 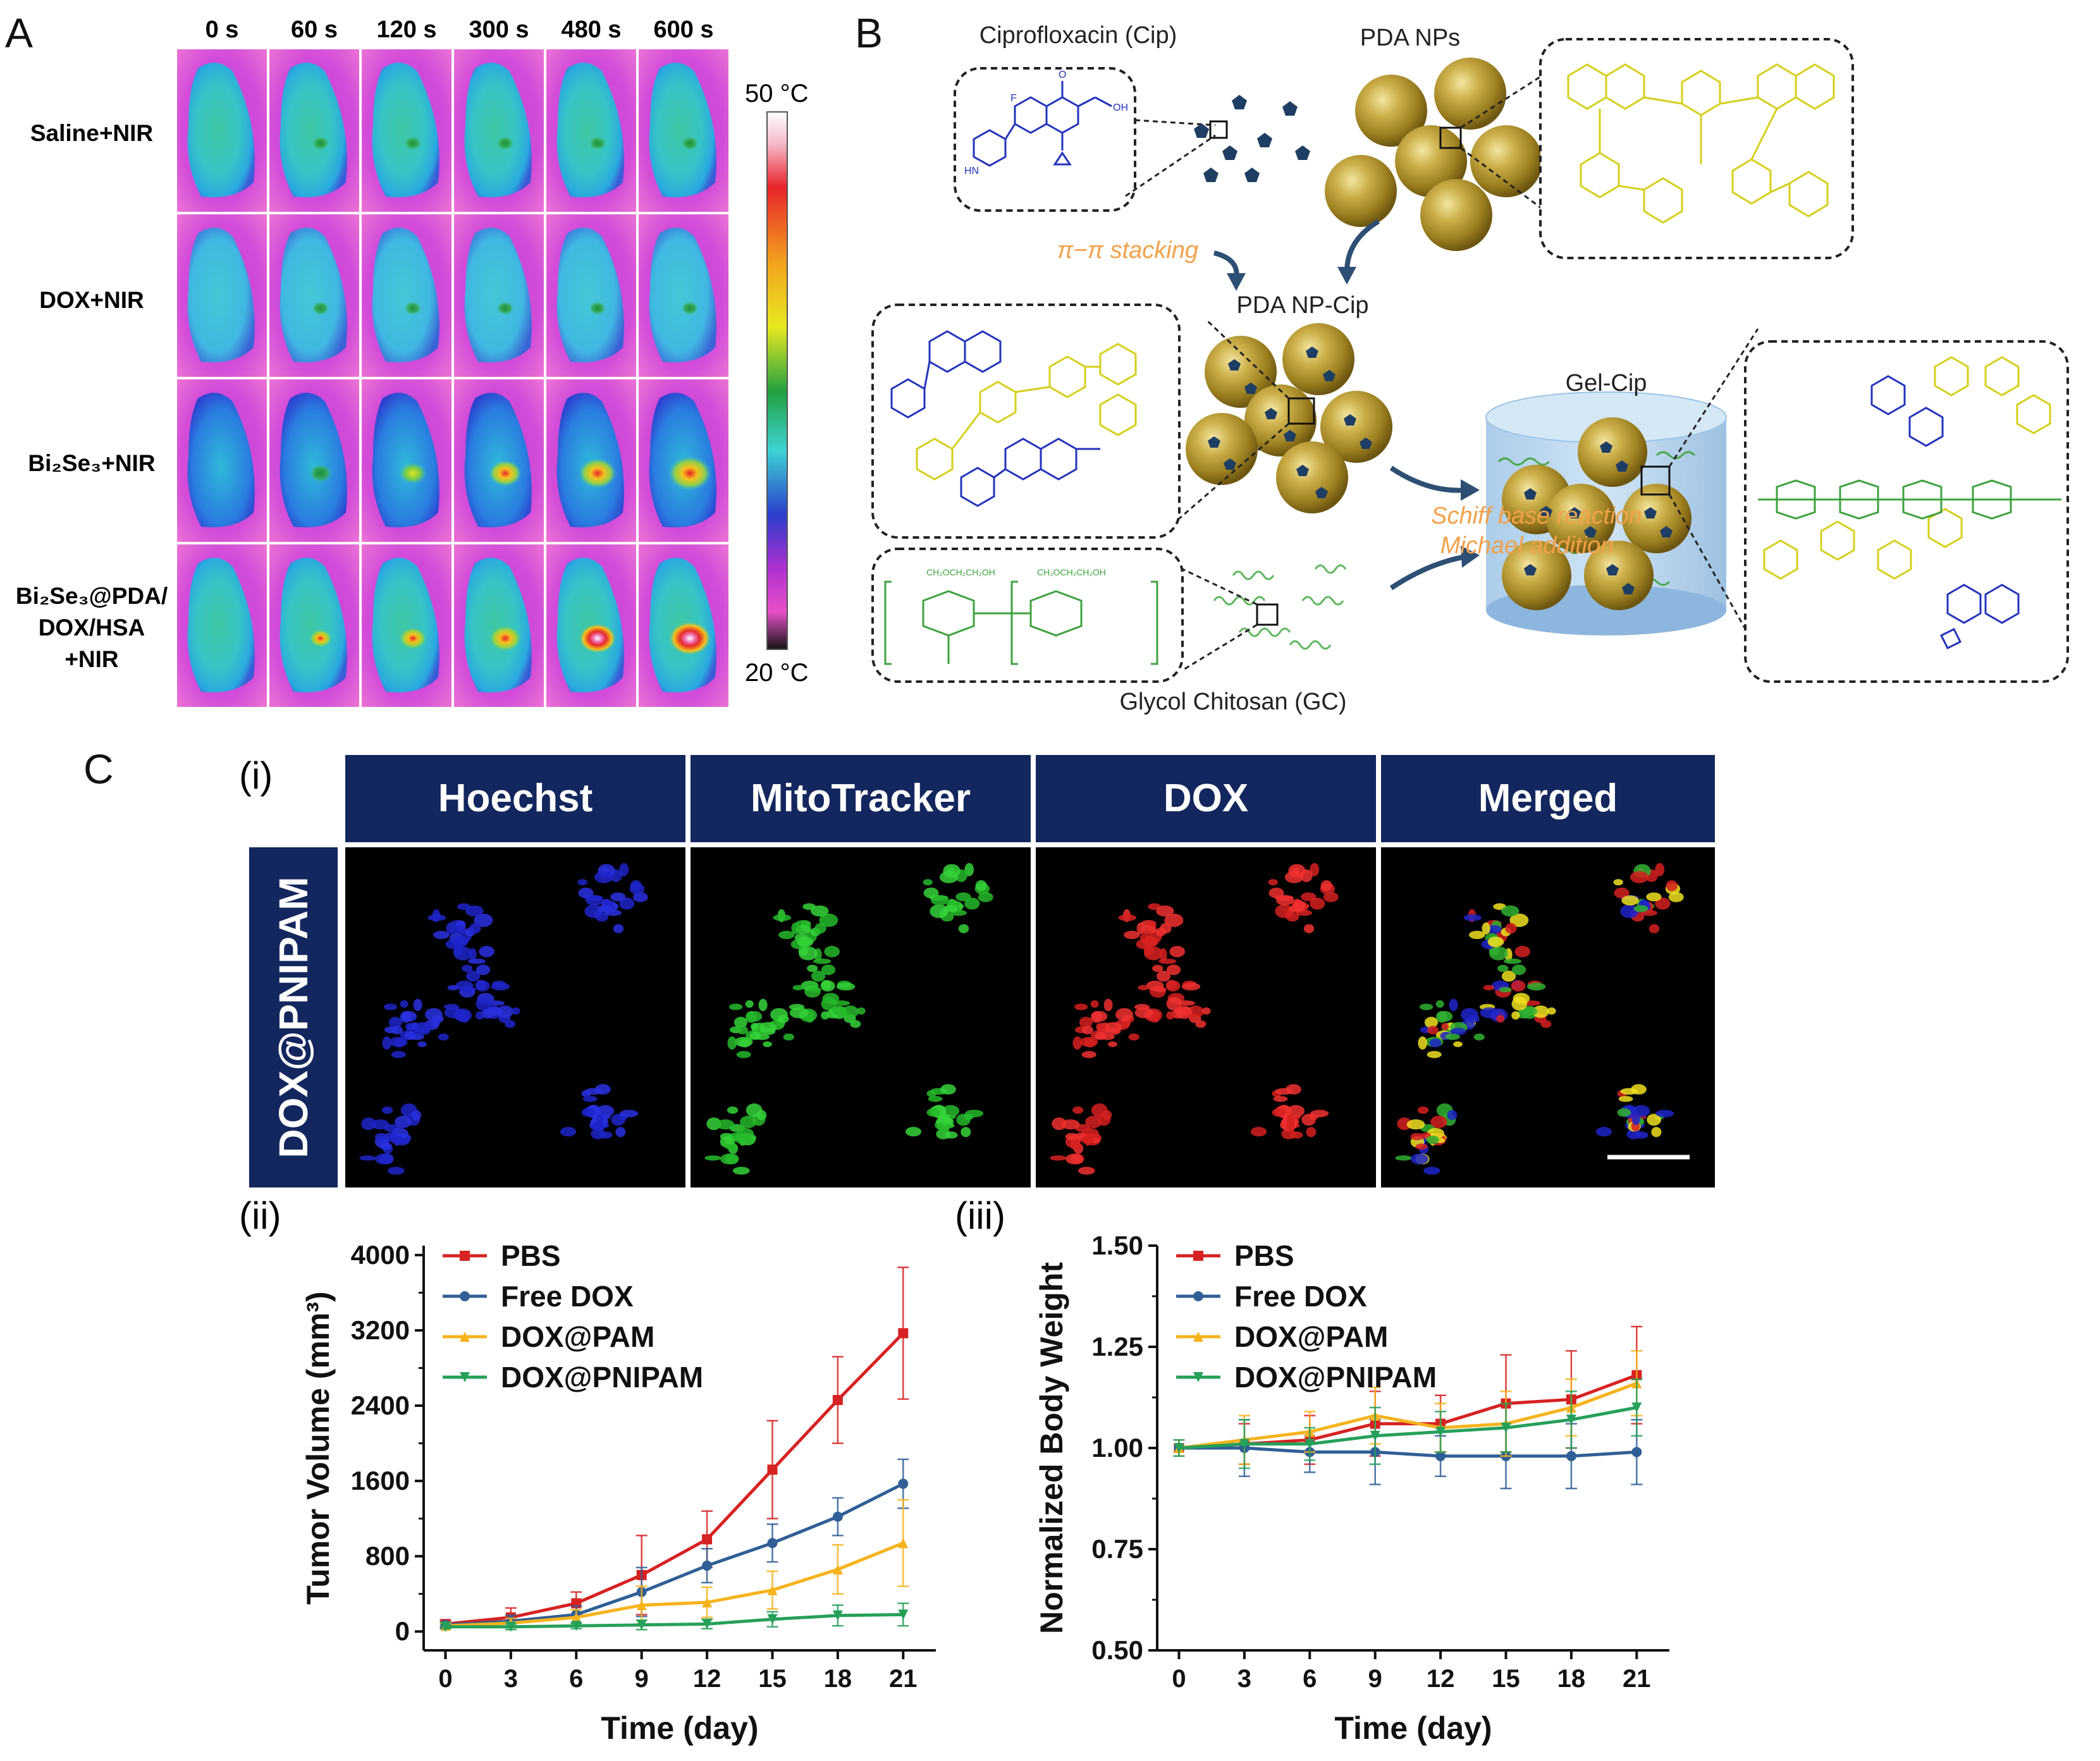 What do you see at coordinates (1310, 1679) in the screenshot?
I see `x-tick-label: 6` at bounding box center [1310, 1679].